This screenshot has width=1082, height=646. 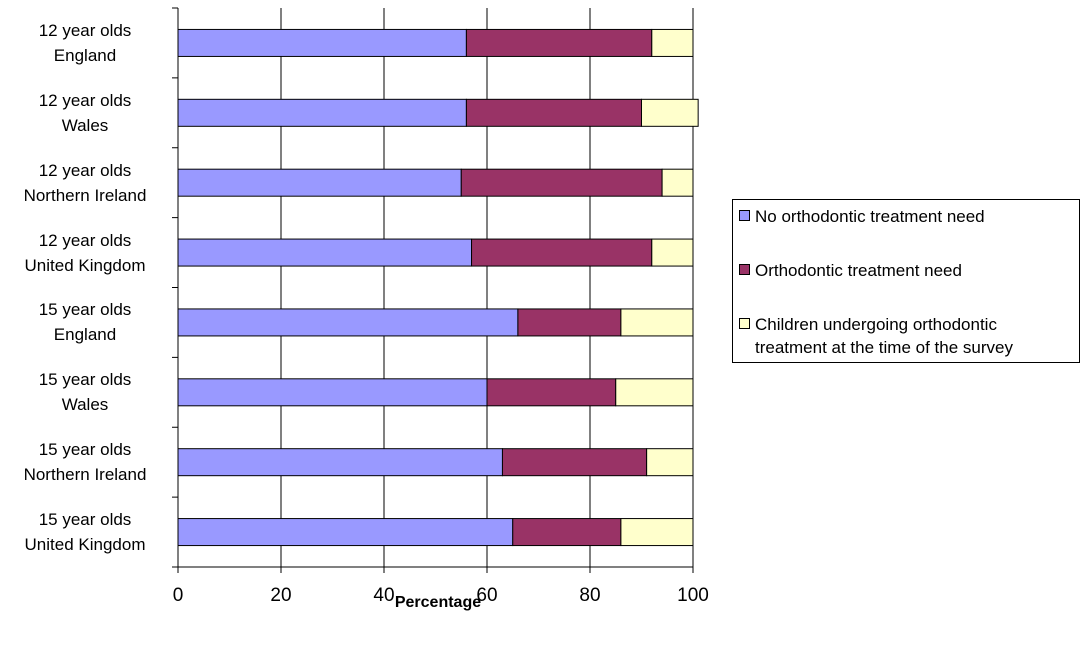 I want to click on category-label: 12 year olds England, so click(x=85, y=43).